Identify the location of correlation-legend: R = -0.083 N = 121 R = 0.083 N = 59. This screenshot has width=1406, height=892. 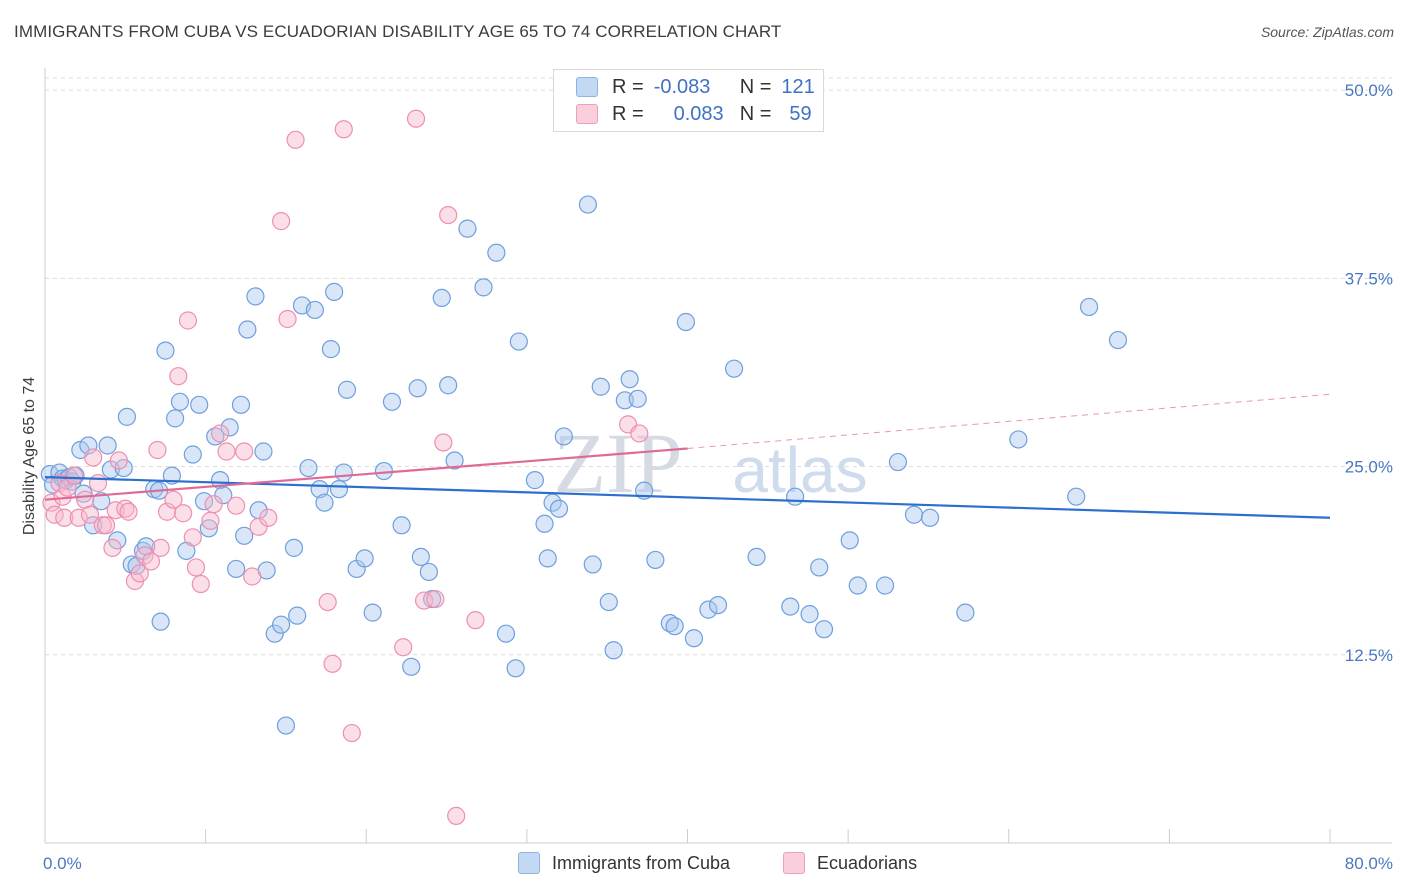
(688, 100).